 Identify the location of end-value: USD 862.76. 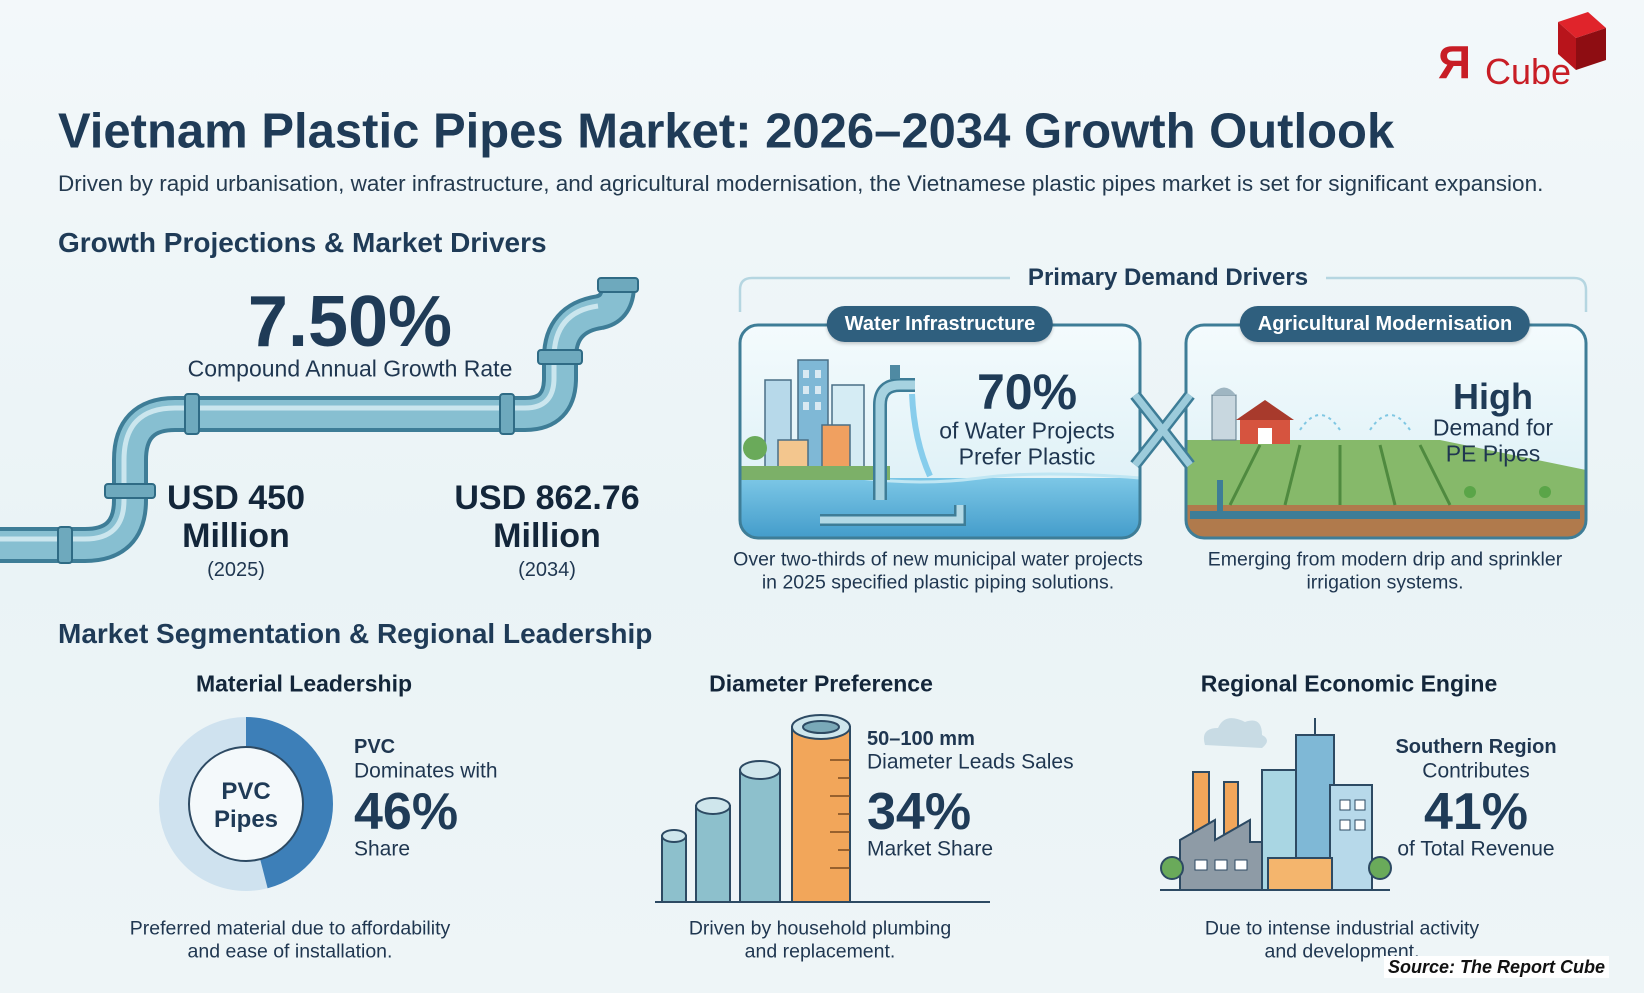
(547, 498).